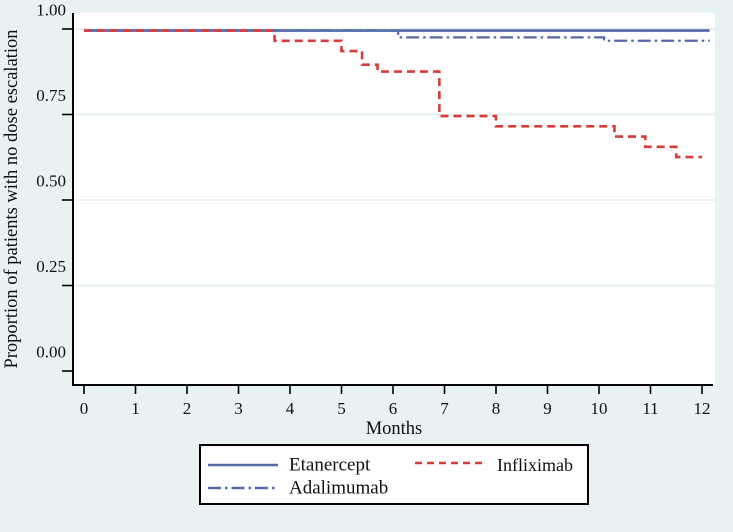  What do you see at coordinates (51, 181) in the screenshot?
I see `y-tick-label: 0.50` at bounding box center [51, 181].